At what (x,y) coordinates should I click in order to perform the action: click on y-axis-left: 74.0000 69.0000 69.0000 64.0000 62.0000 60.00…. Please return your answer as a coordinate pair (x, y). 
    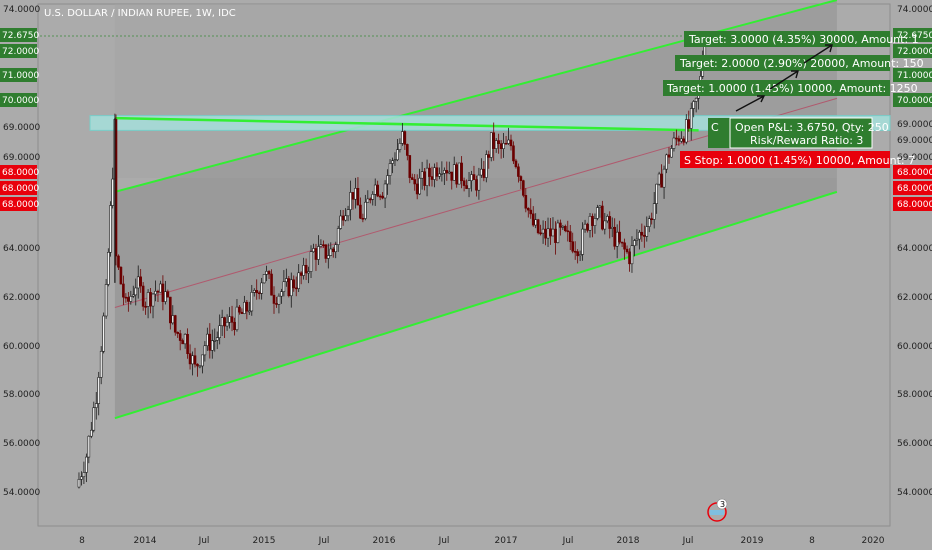
    Looking at the image, I should click on (21, 251).